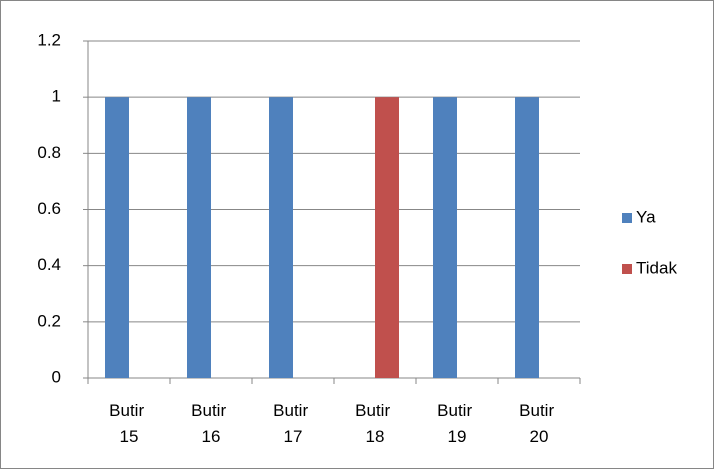 The height and width of the screenshot is (469, 714). What do you see at coordinates (539, 423) in the screenshot?
I see `x-tick-label: Butir 20` at bounding box center [539, 423].